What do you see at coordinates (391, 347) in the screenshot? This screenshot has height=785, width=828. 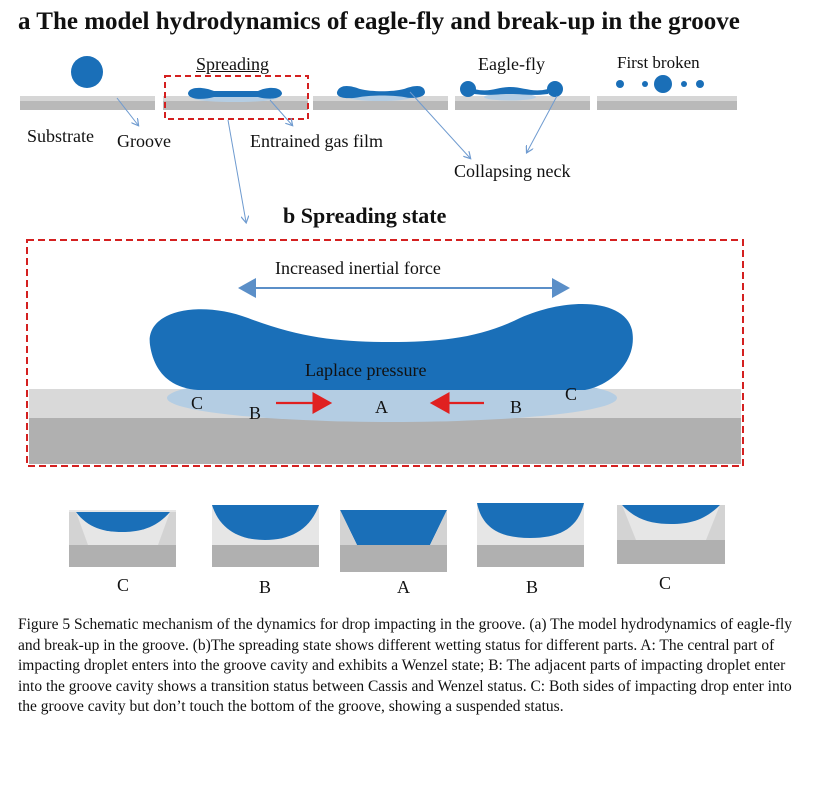 I see `panel-b-droplet` at bounding box center [391, 347].